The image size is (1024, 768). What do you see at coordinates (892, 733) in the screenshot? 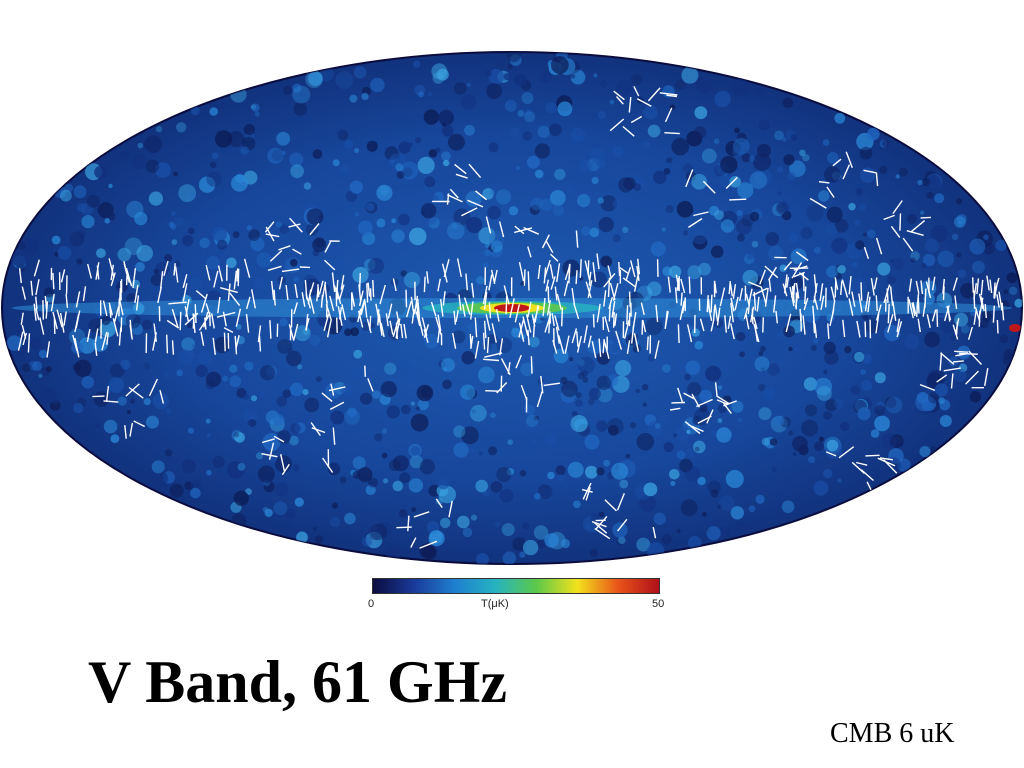
I see `footnote: CMB 6 uK` at bounding box center [892, 733].